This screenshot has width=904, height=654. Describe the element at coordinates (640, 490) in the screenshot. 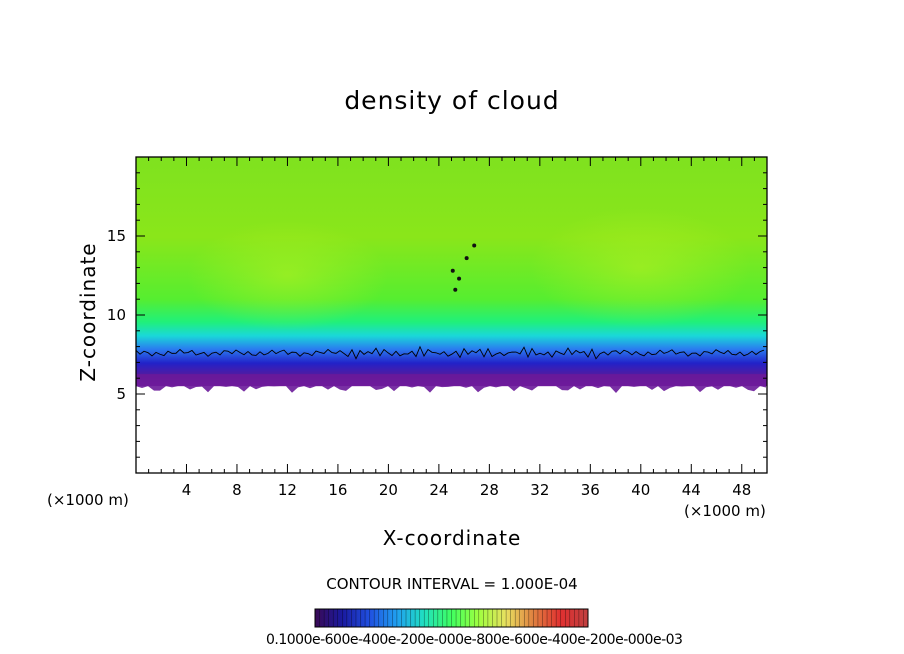

I see `x-tick-label: 40` at that location.